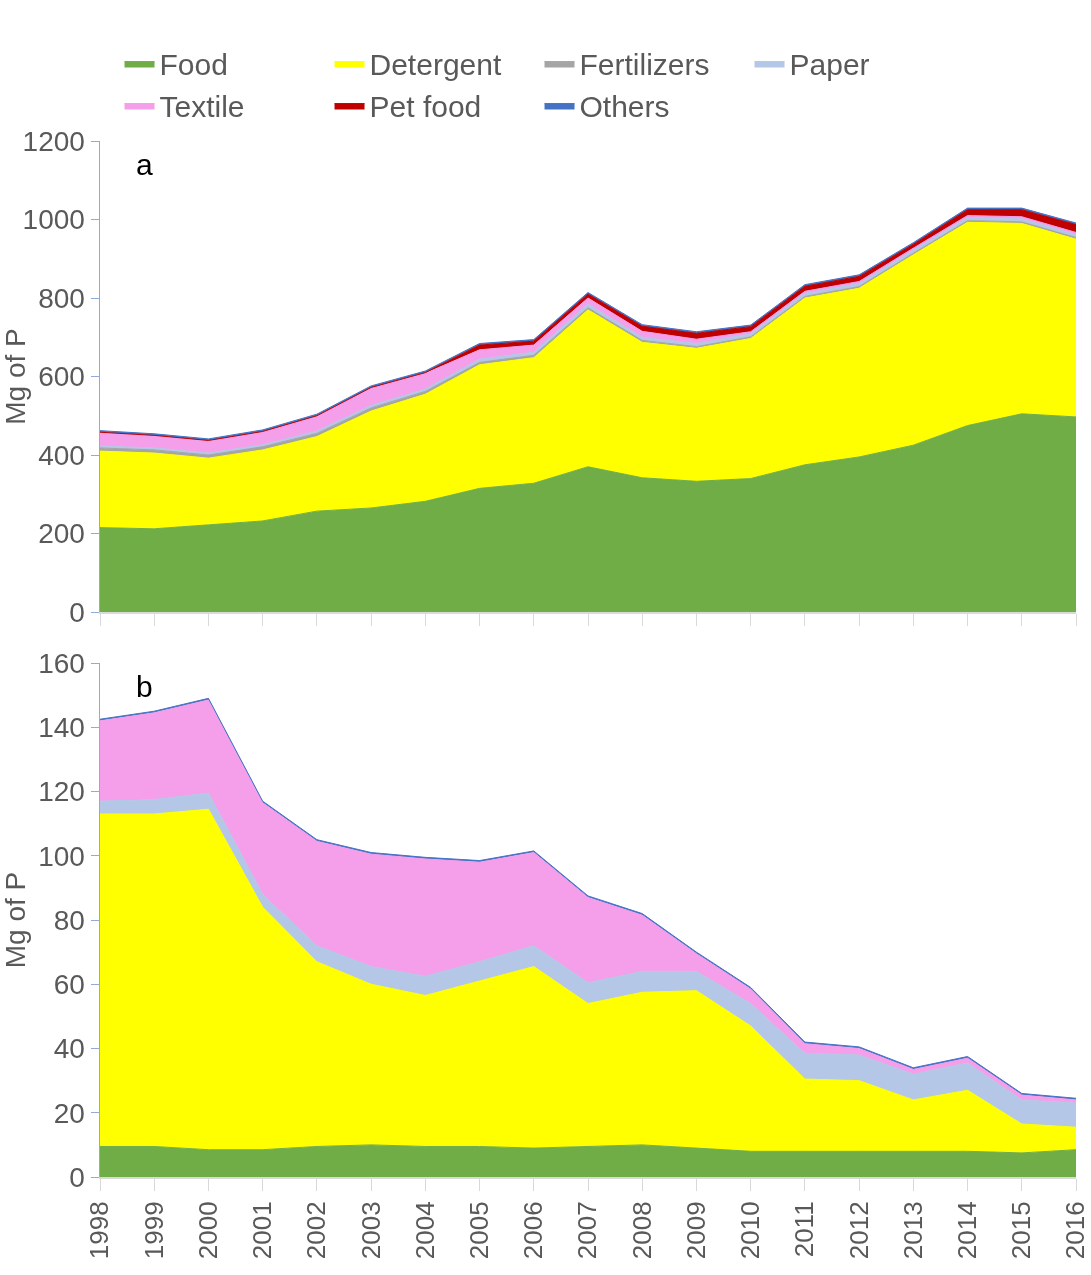  What do you see at coordinates (69, 1113) in the screenshot?
I see `y-tick-label: 20` at bounding box center [69, 1113].